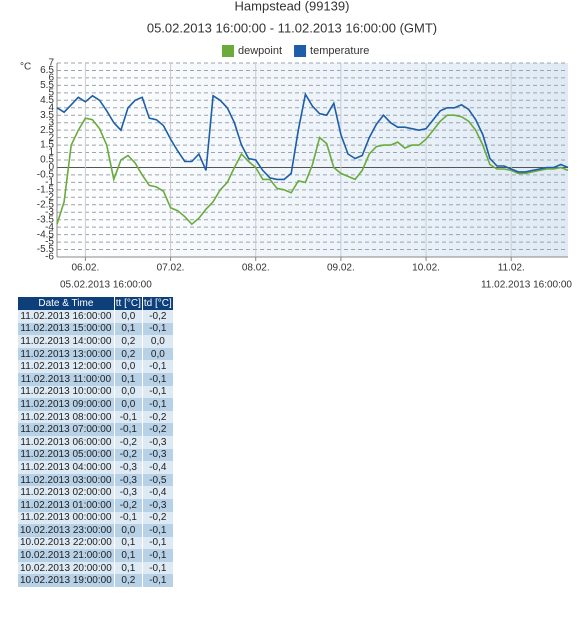 The width and height of the screenshot is (584, 621). What do you see at coordinates (51, 122) in the screenshot?
I see `y-tick-label: 3` at bounding box center [51, 122].